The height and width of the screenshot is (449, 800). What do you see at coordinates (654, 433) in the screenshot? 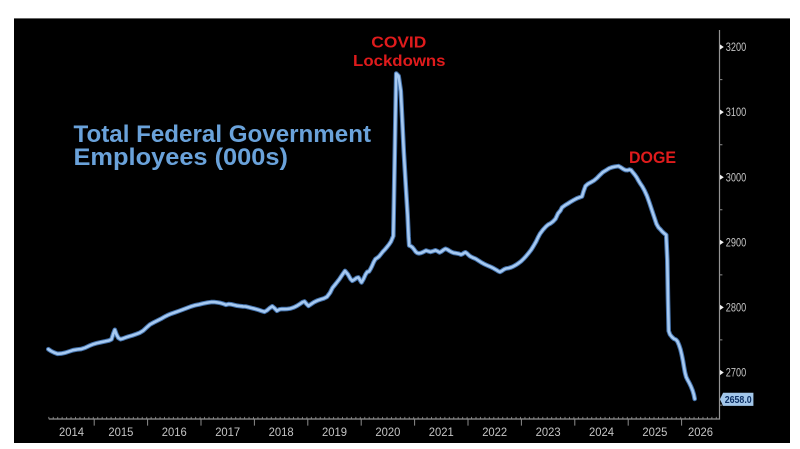
I see `svg-text: 2025` at bounding box center [654, 433].